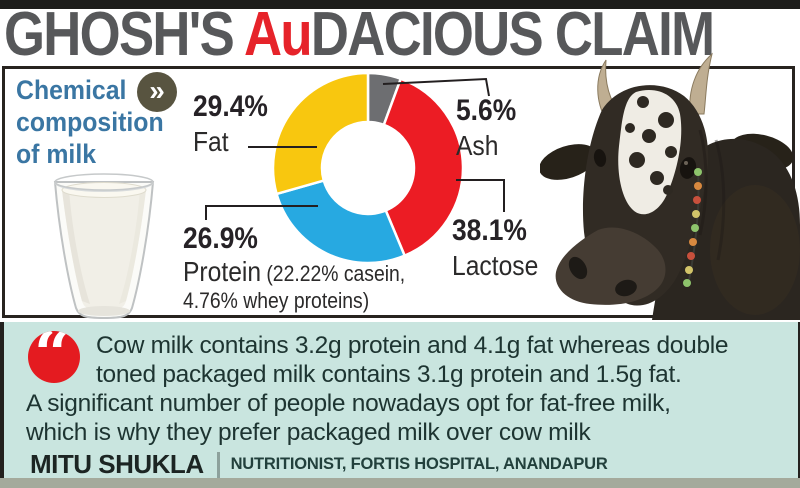 The height and width of the screenshot is (488, 800). I want to click on lactose-leader-line, so click(480, 195).